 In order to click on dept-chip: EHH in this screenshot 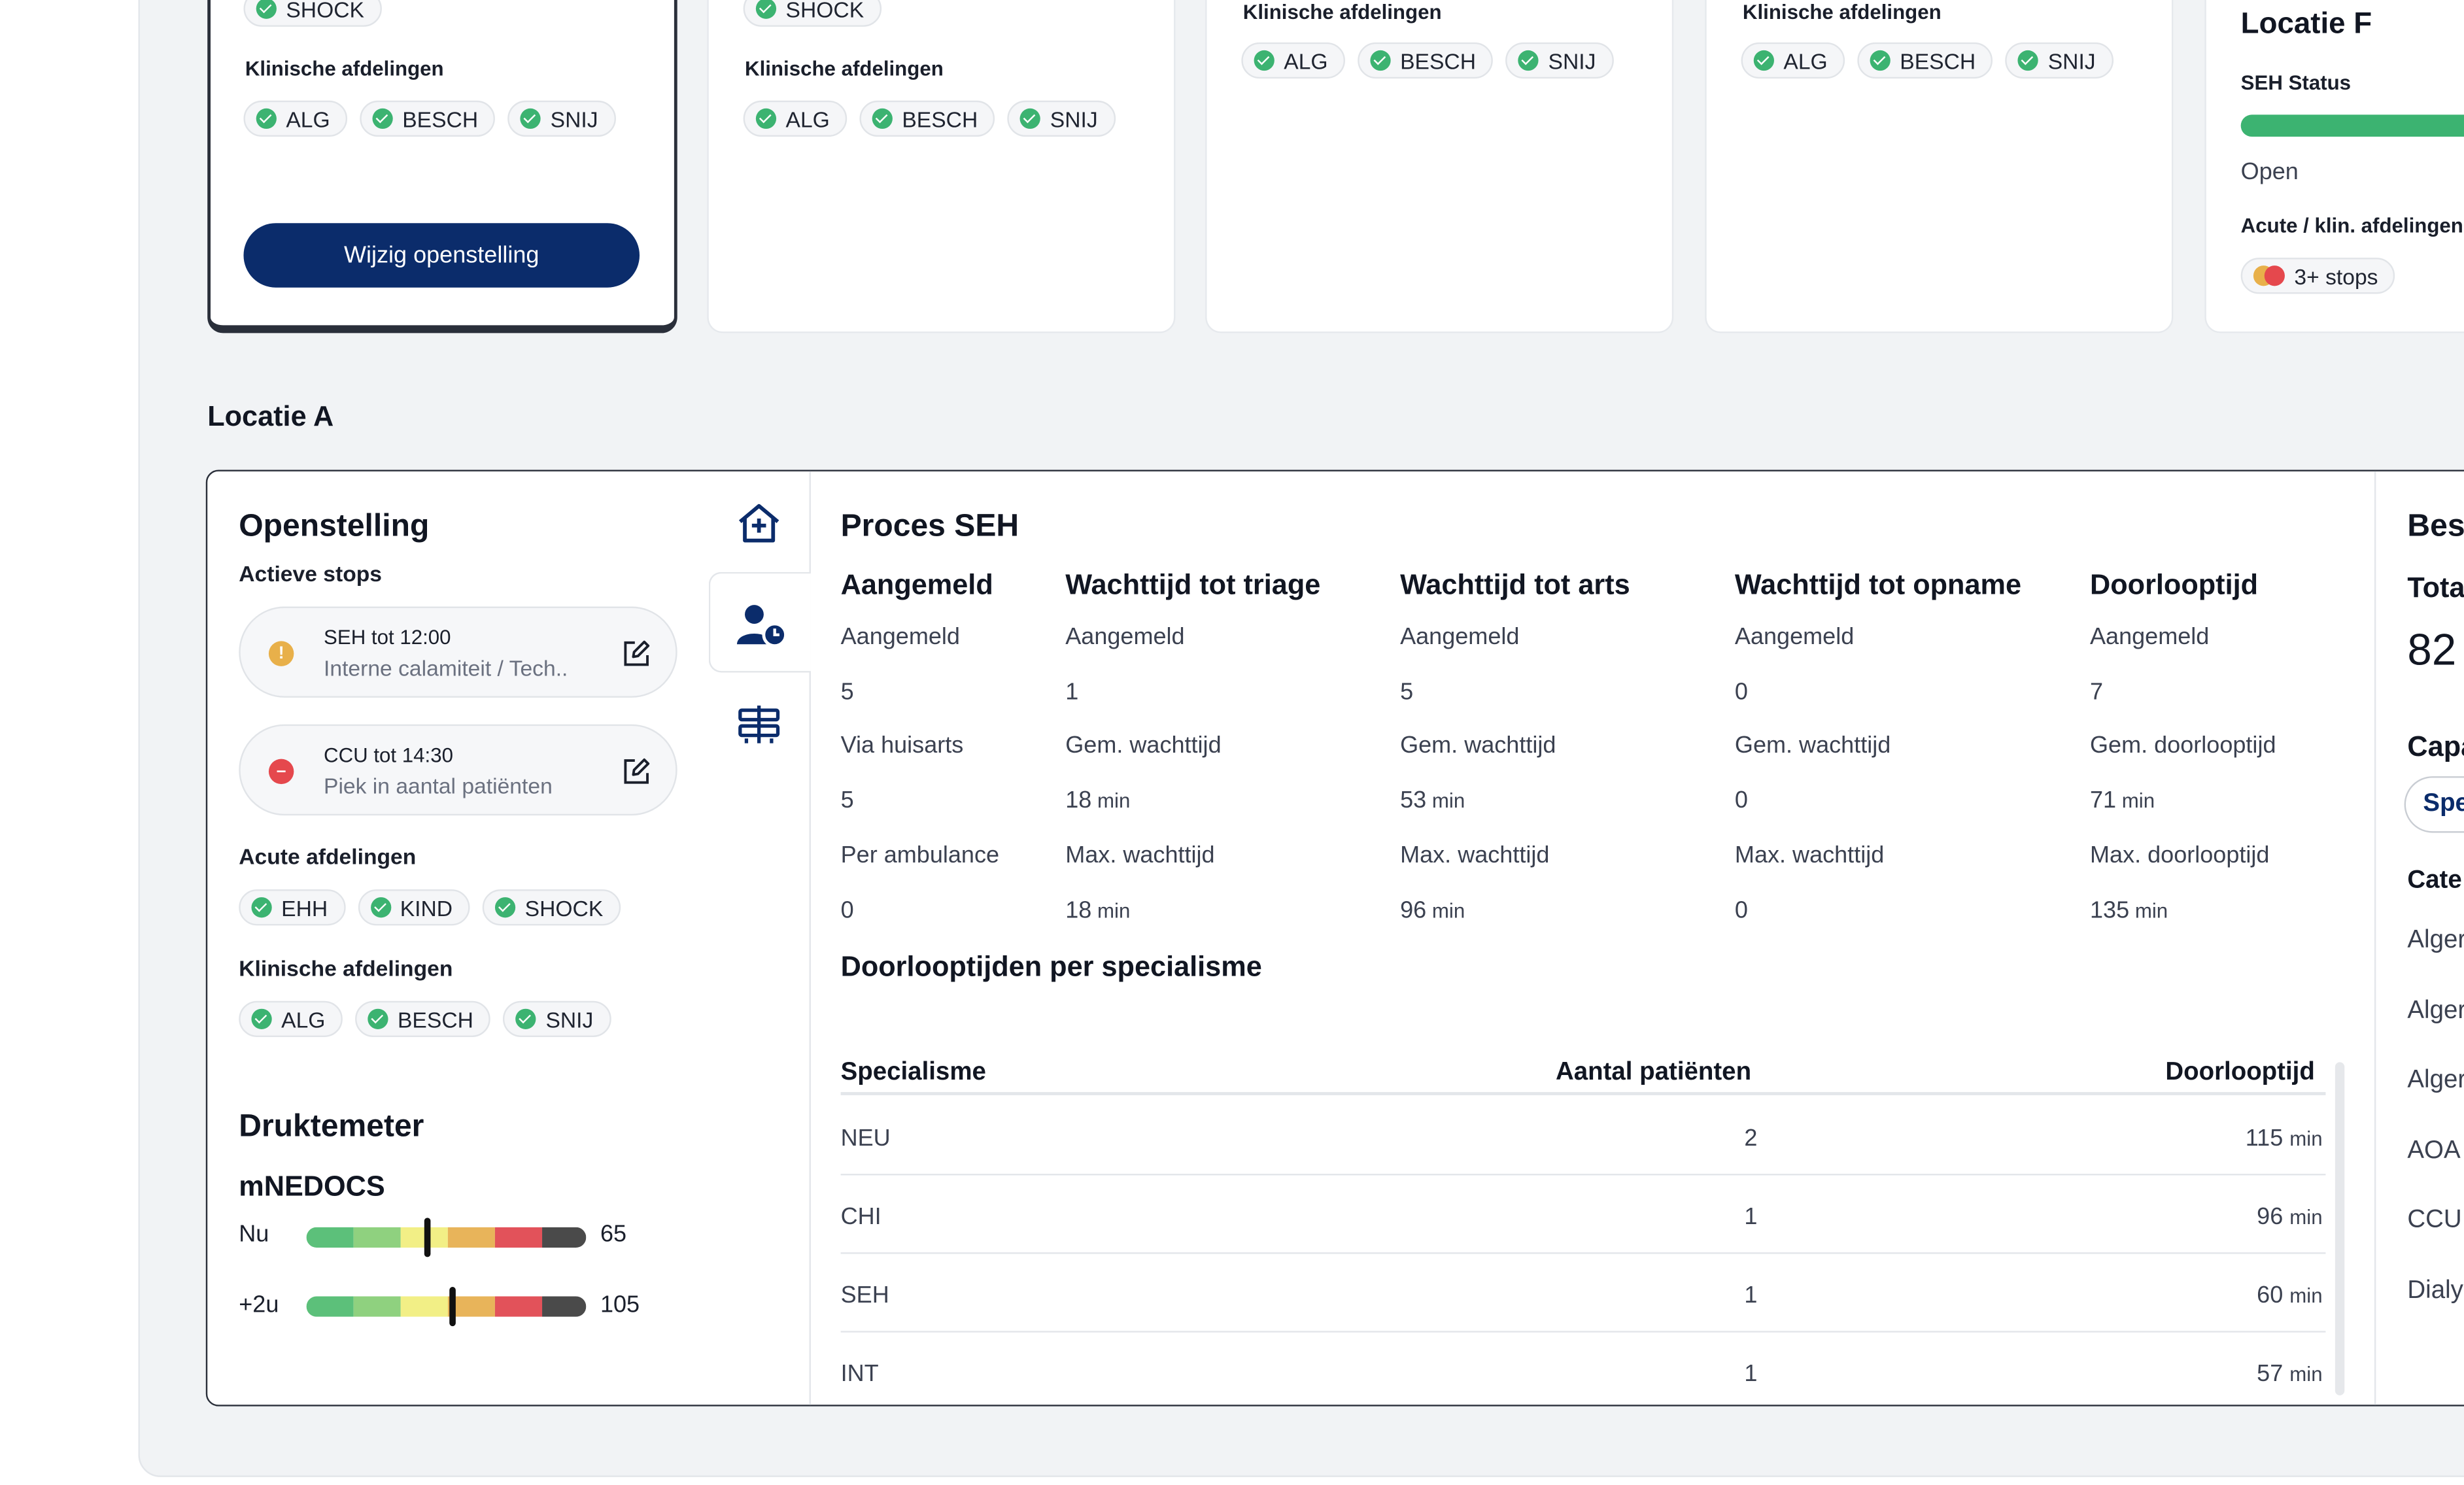, I will do `click(292, 908)`.